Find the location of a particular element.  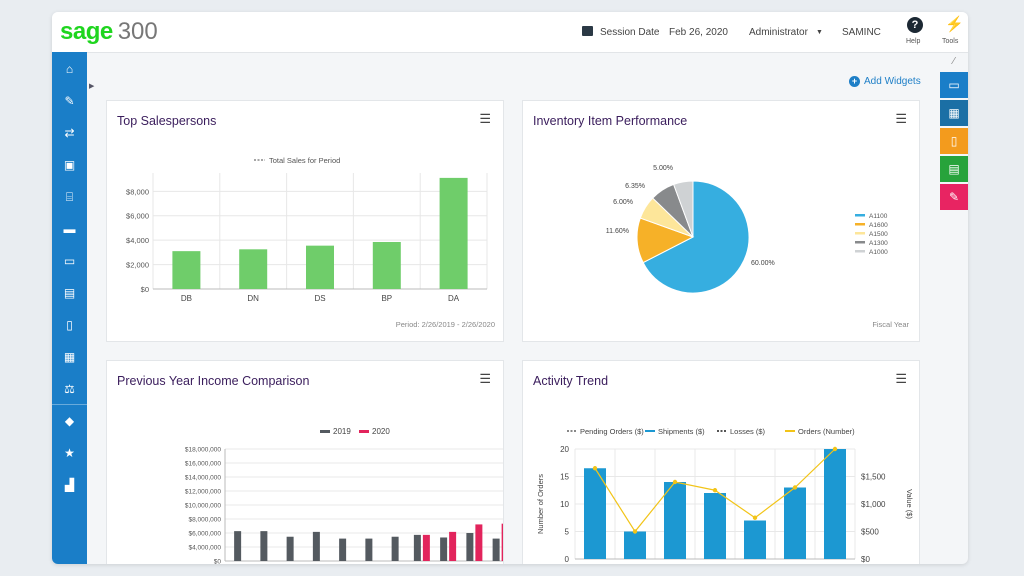

ledger-icon: ⇄ is located at coordinates (69, 133).